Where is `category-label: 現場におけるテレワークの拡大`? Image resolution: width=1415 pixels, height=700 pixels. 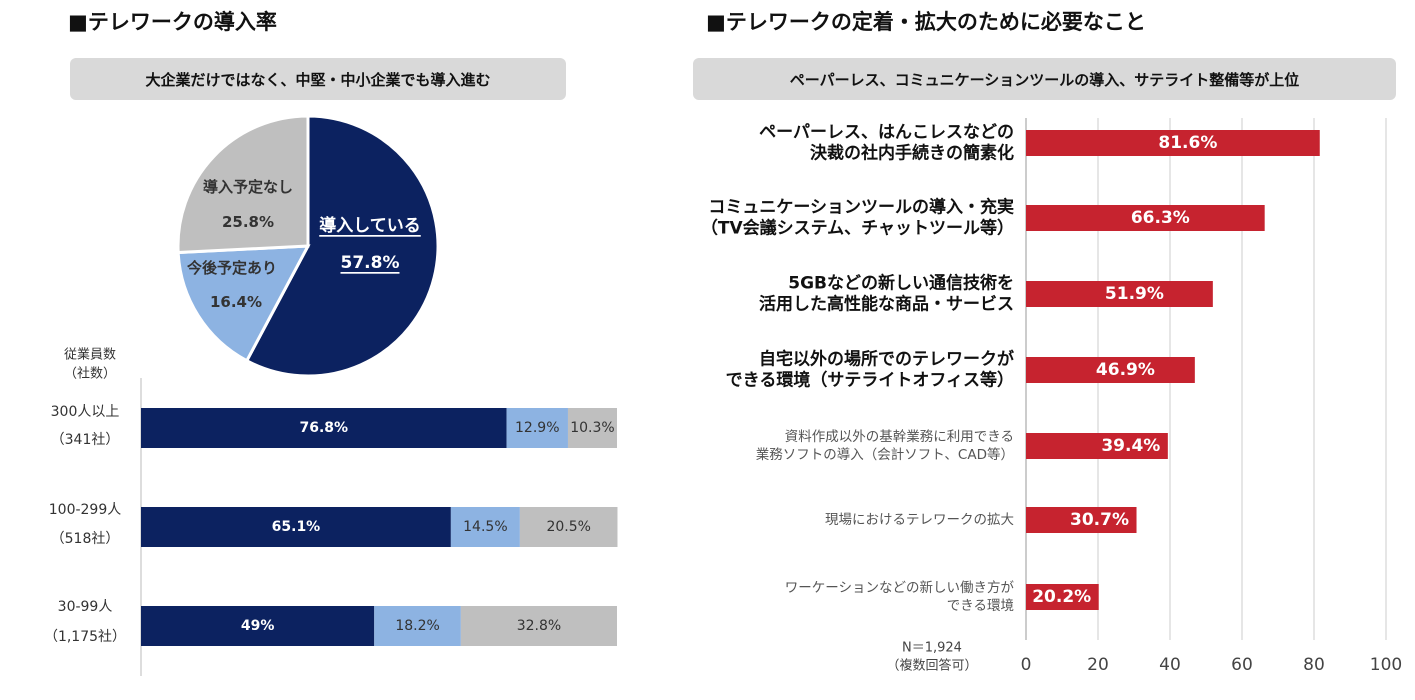
category-label: 現場におけるテレワークの拡大 is located at coordinates (919, 520).